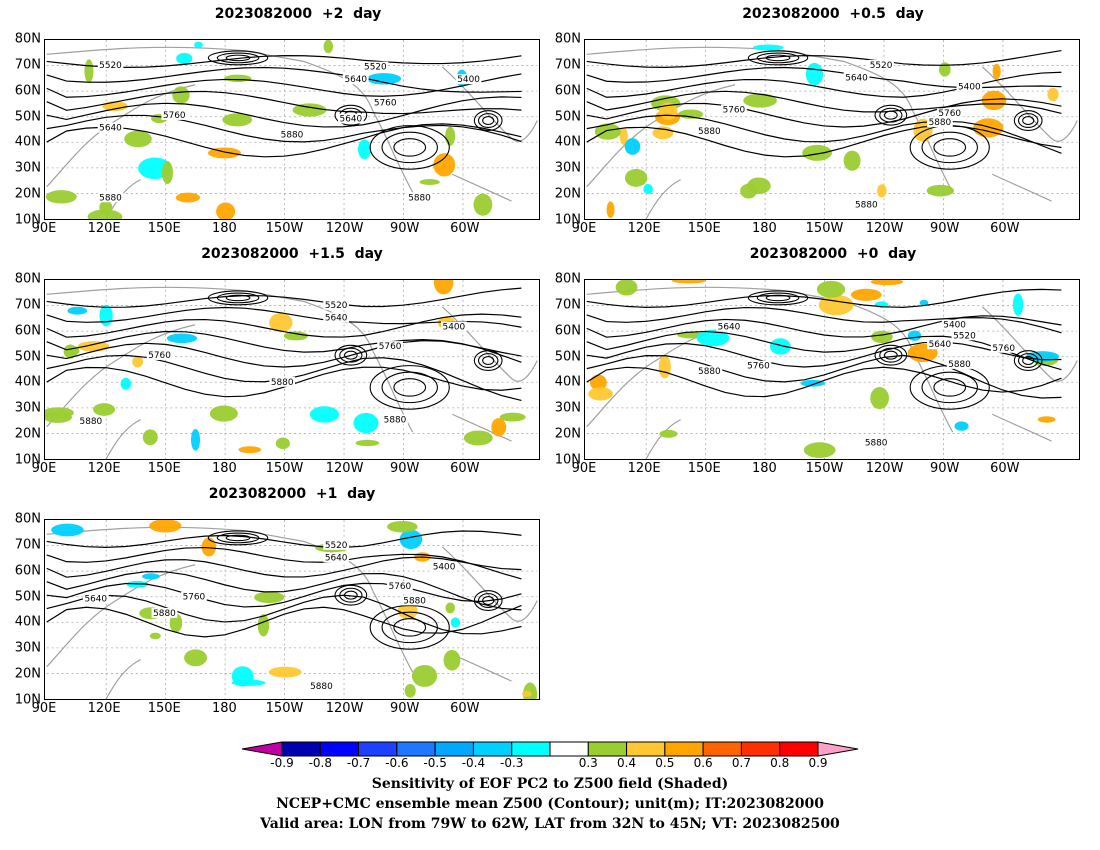  I want to click on map-panel: 5520 5640 5400 5760 5760 5880 5880 5880, so click(292, 369).